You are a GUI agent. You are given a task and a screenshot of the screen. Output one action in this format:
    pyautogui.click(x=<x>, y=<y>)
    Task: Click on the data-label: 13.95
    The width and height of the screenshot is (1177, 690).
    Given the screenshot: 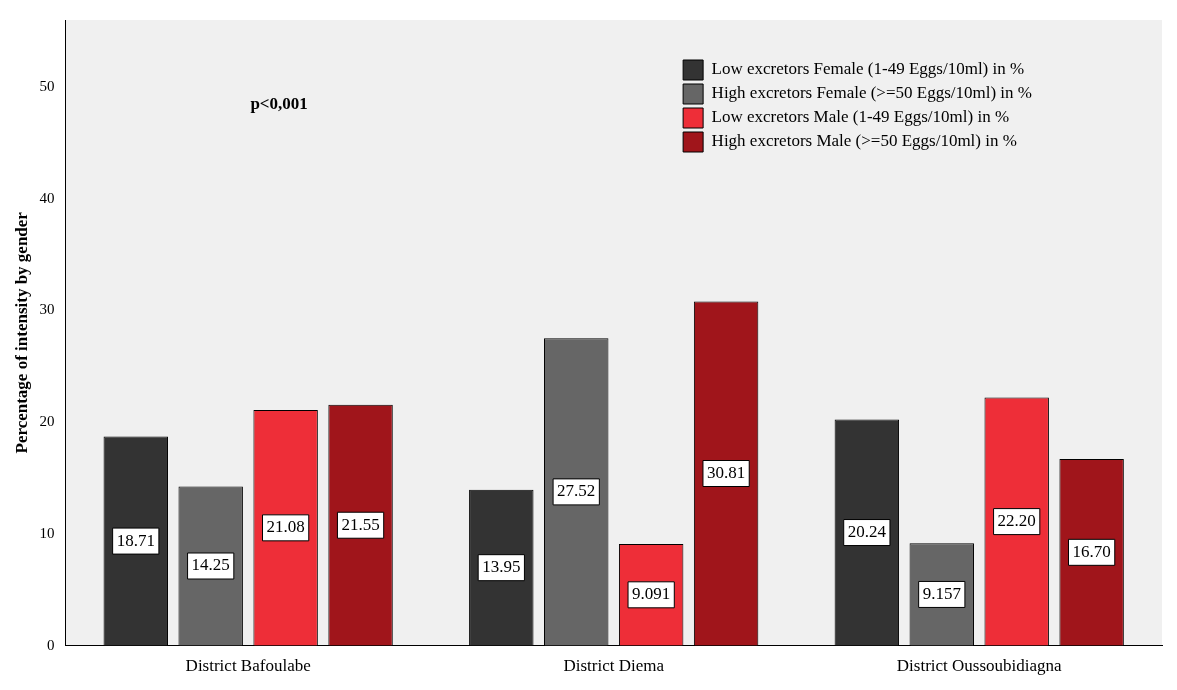 What is the action you would take?
    pyautogui.click(x=501, y=567)
    